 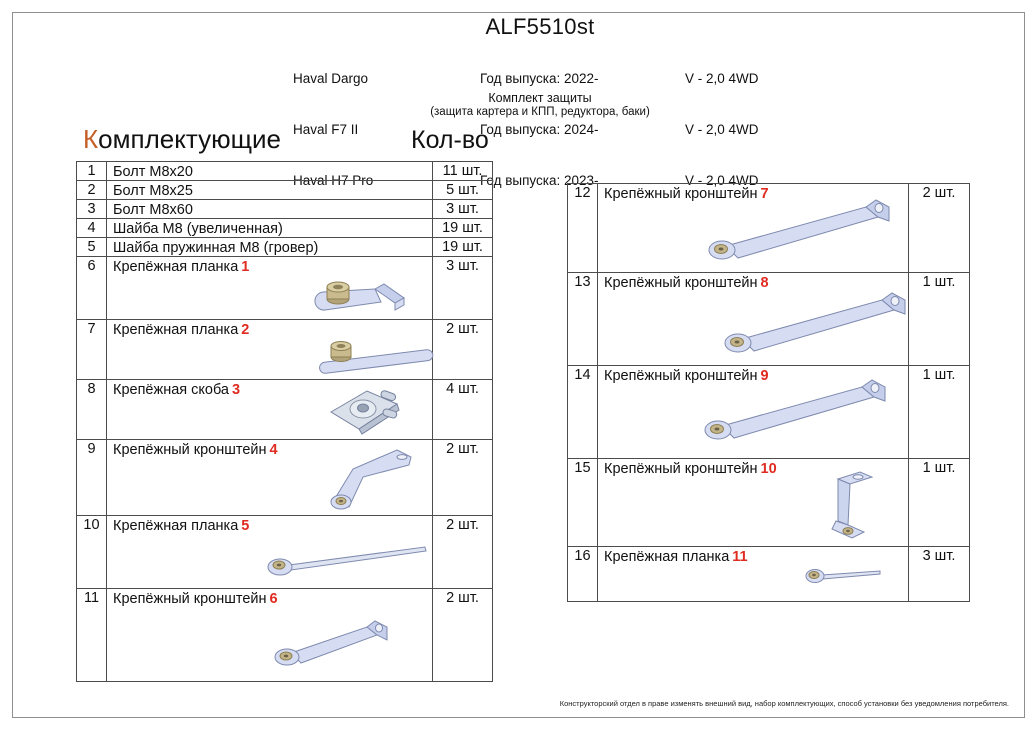 What do you see at coordinates (245, 267) in the screenshot?
I see `part-number: 1` at bounding box center [245, 267].